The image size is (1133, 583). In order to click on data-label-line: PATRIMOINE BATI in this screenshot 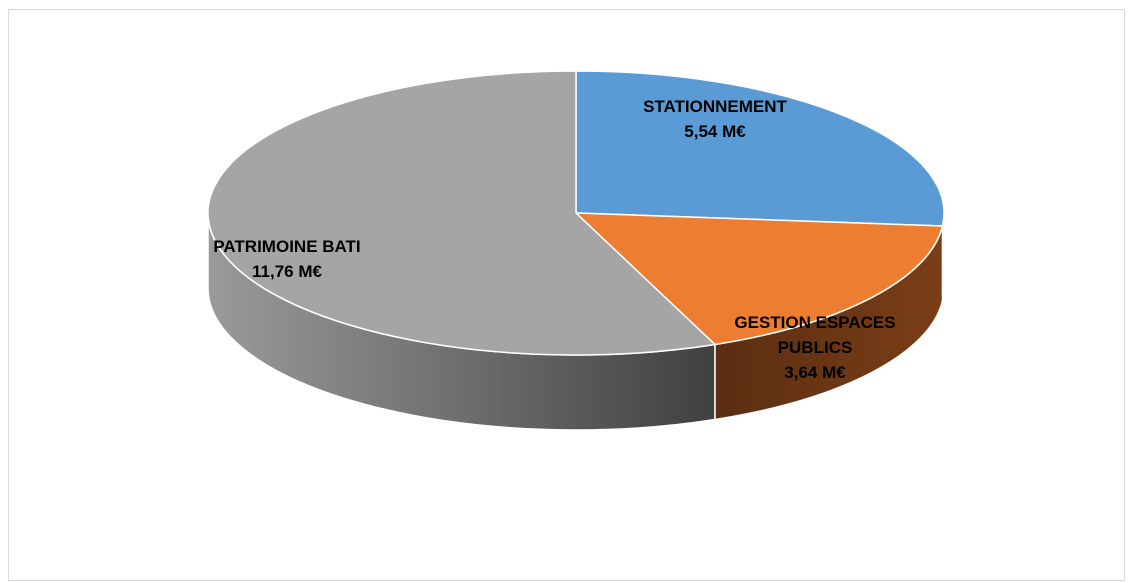, I will do `click(286, 246)`.